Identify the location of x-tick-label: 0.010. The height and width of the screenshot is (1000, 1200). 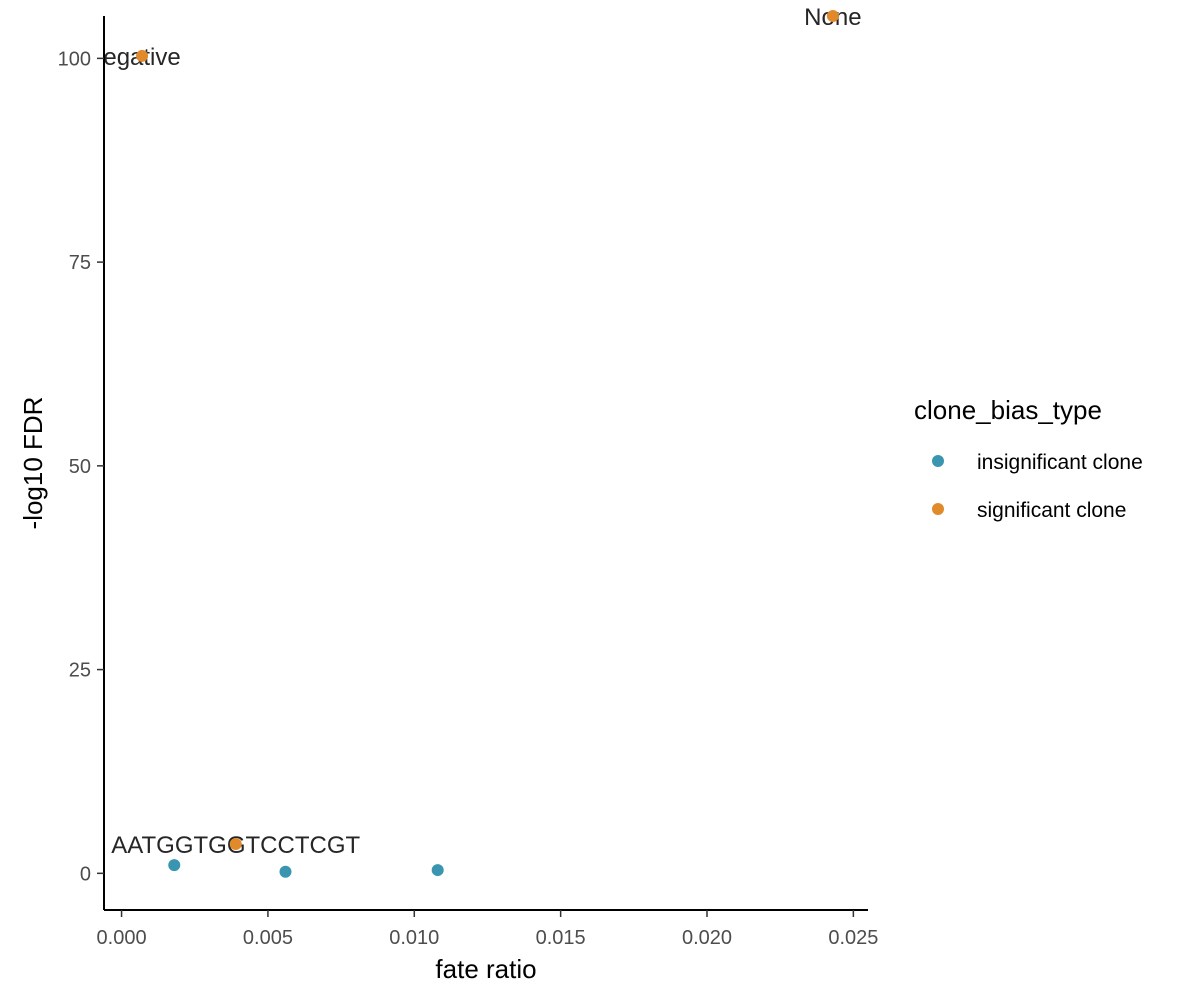
(414, 938).